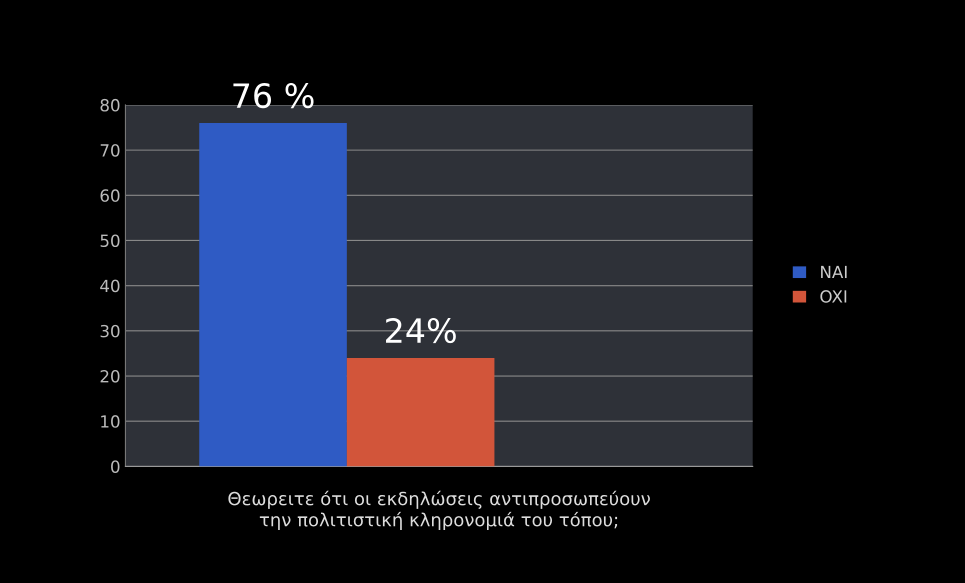  I want to click on x-axis-title: Θεωρειτε ότι οι εκδηλώσεις αντιπροσωπεύουν την πολιτιστική κληρονομιά του τόπου;, so click(439, 510).